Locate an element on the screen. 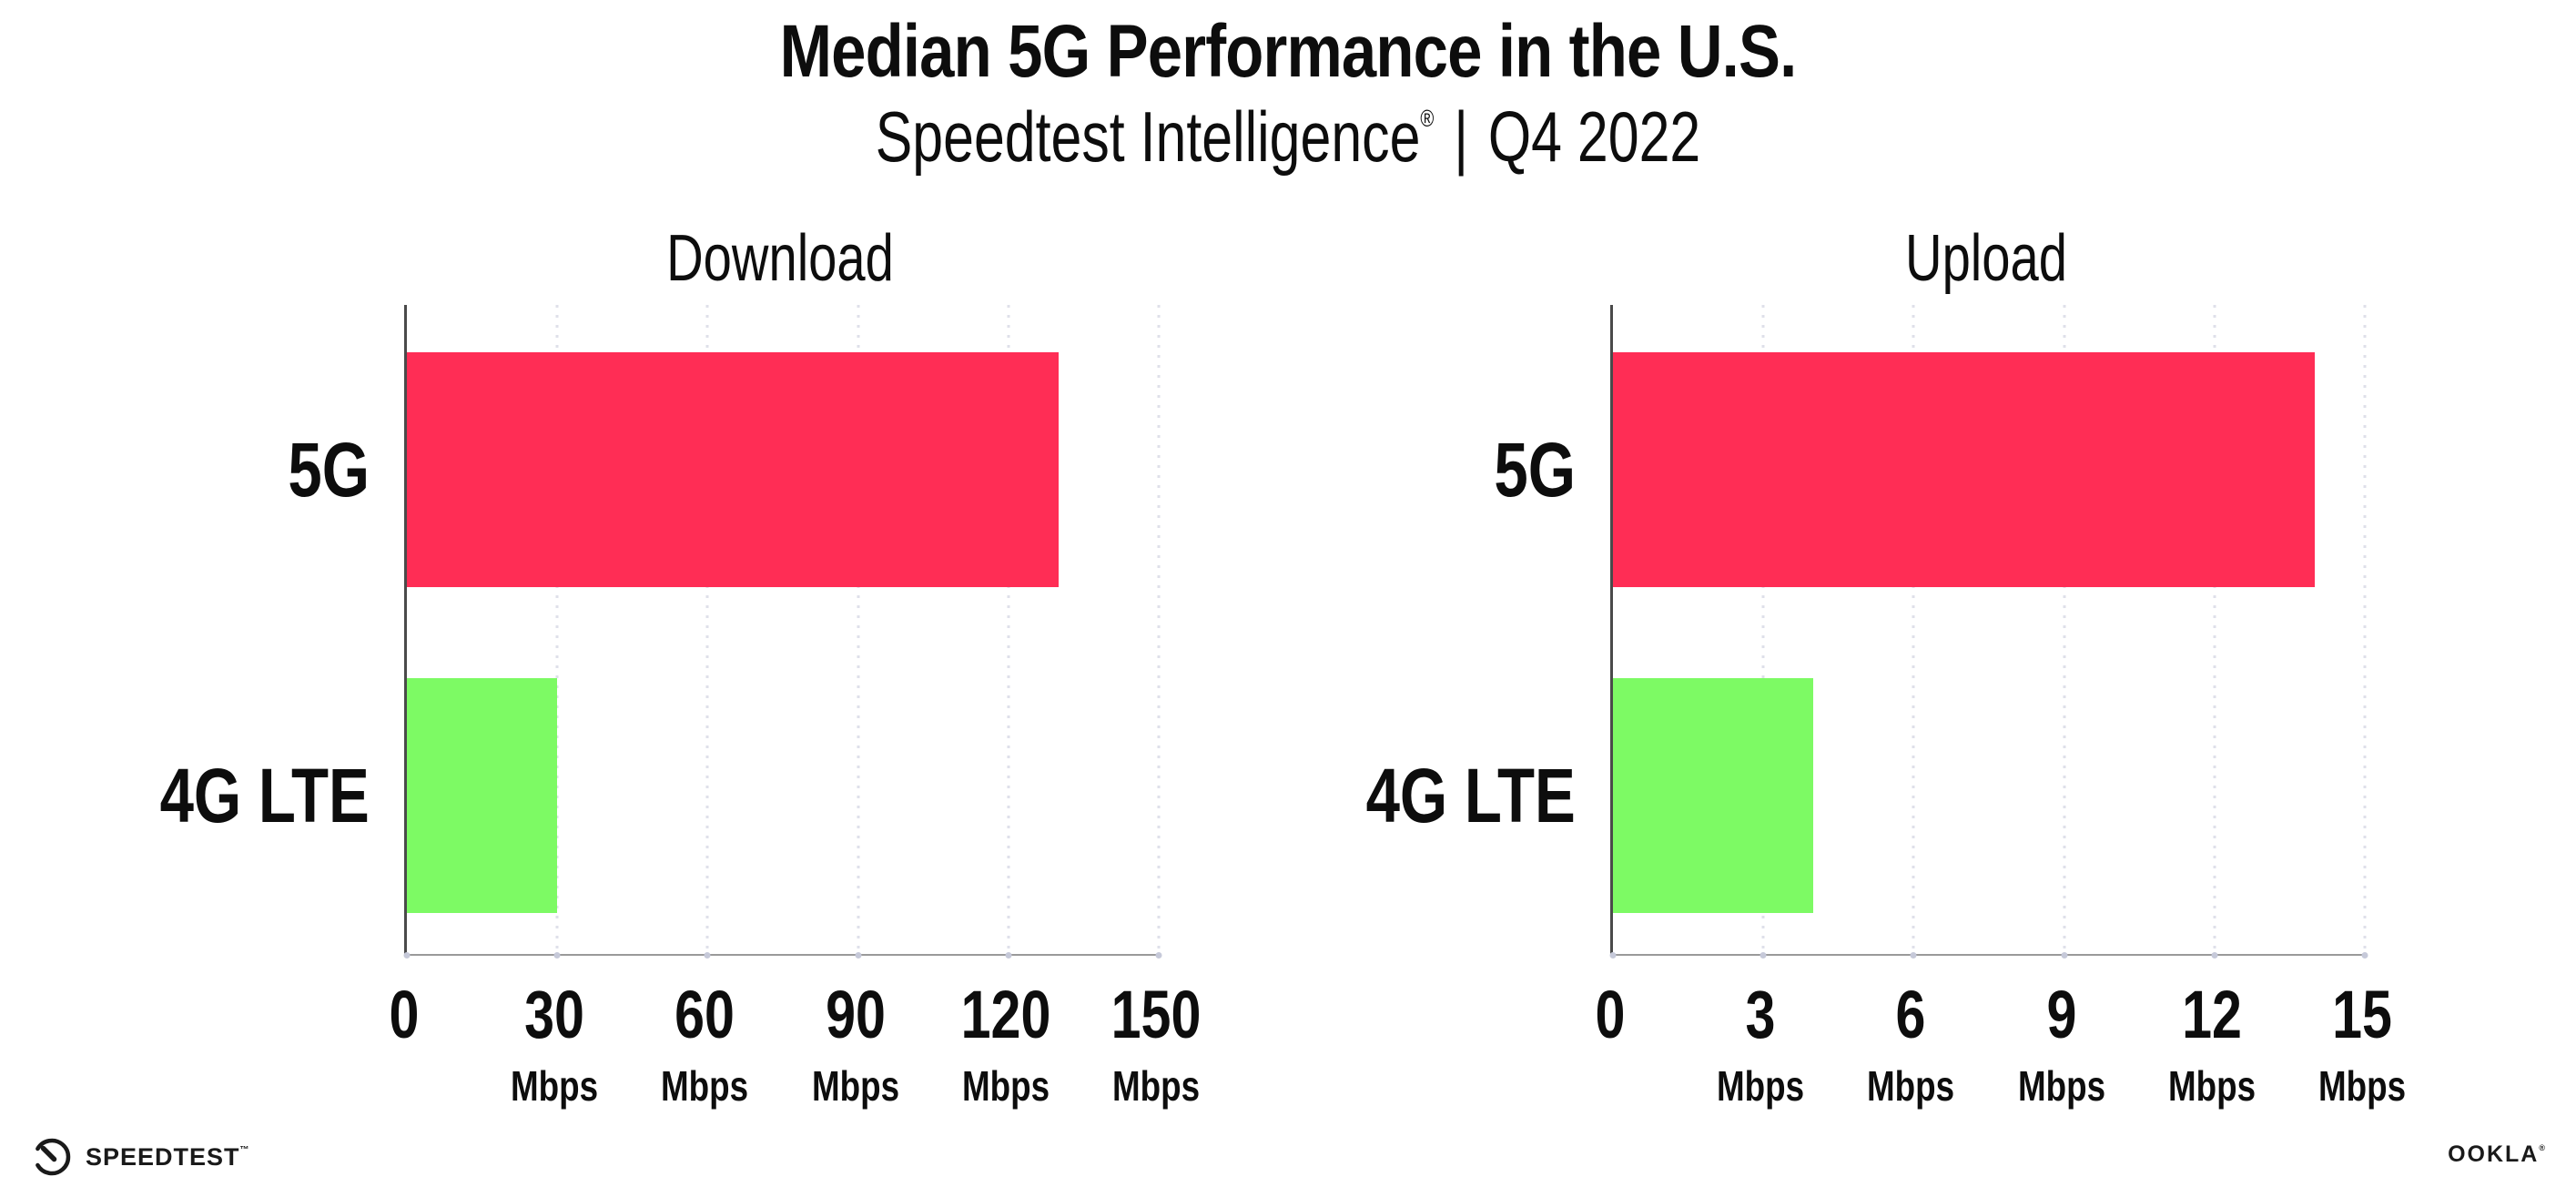 The width and height of the screenshot is (2576, 1197). page-subtitle: Speedtest Intelligence® | Q4 2022 is located at coordinates (1287, 136).